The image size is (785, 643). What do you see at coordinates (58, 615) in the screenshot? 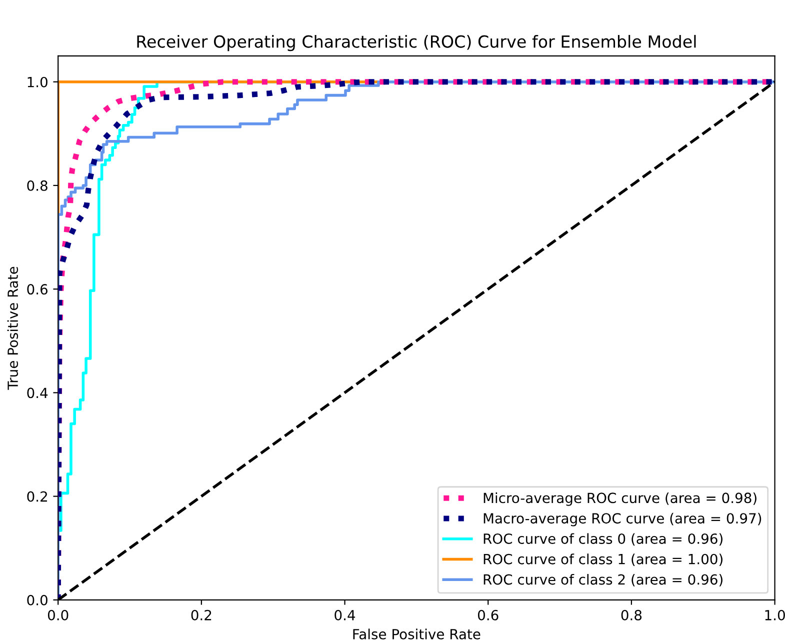
I see `x-tick-label: 0.0` at bounding box center [58, 615].